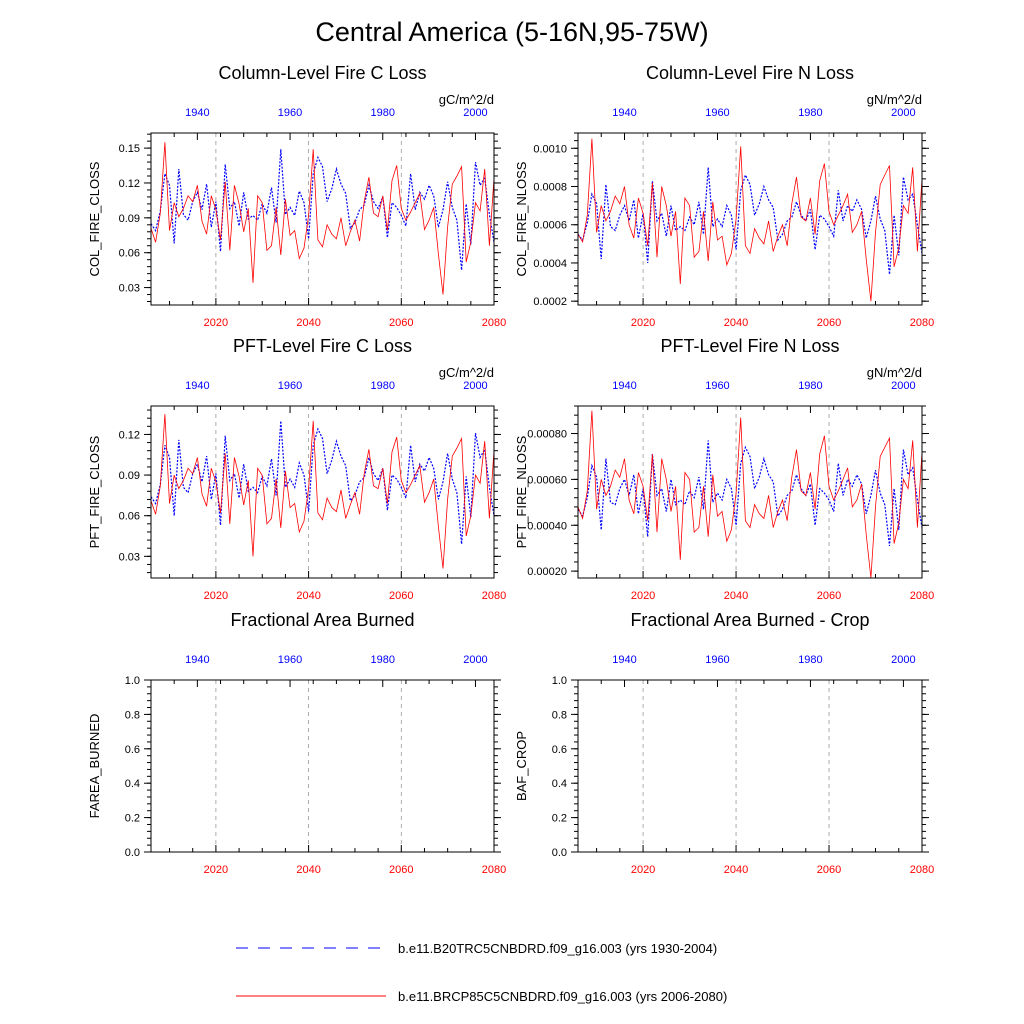  What do you see at coordinates (550, 264) in the screenshot?
I see `y-tick-label: 0.0004` at bounding box center [550, 264].